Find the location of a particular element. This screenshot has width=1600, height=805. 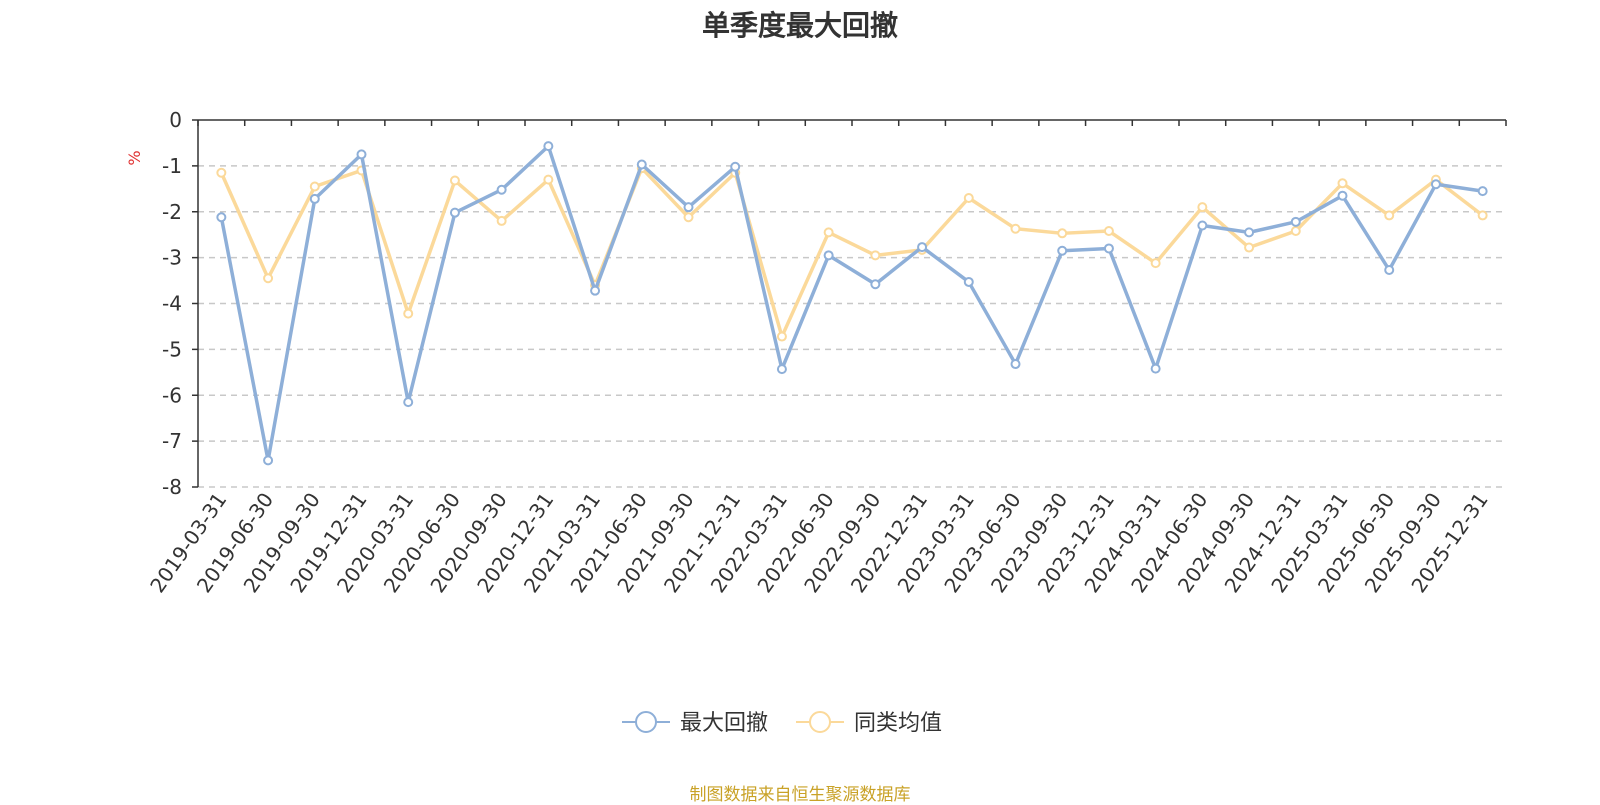

y-tick-label: -6 is located at coordinates (172, 395).